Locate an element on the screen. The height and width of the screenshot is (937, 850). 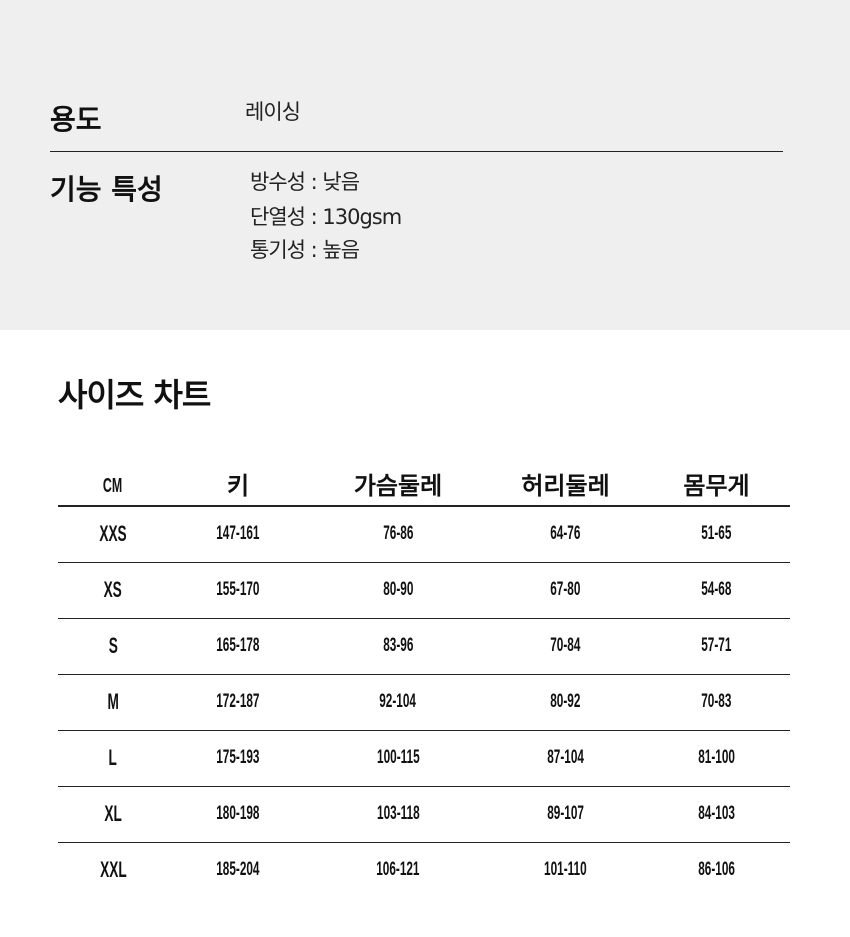
column-header-label: 허리둘레 is located at coordinates (565, 486).